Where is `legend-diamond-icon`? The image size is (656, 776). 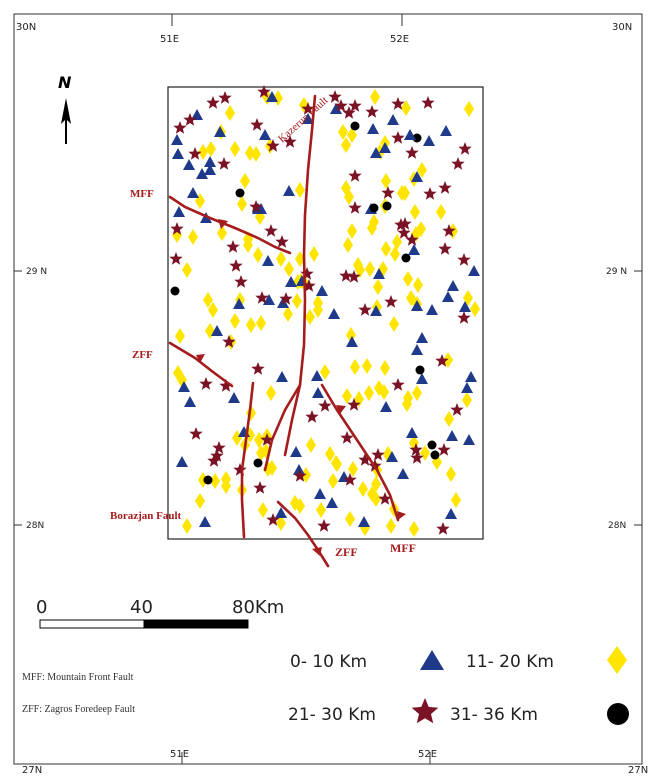
legend-diamond-icon is located at coordinates (617, 660).